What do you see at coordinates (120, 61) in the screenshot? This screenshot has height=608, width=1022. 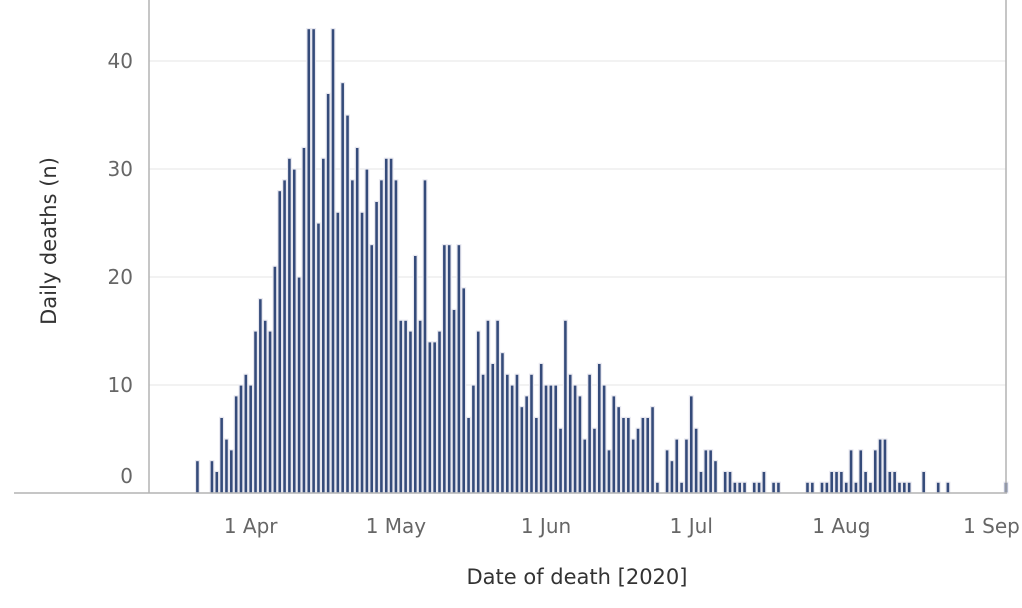 I see `y-tick-label: 40` at bounding box center [120, 61].